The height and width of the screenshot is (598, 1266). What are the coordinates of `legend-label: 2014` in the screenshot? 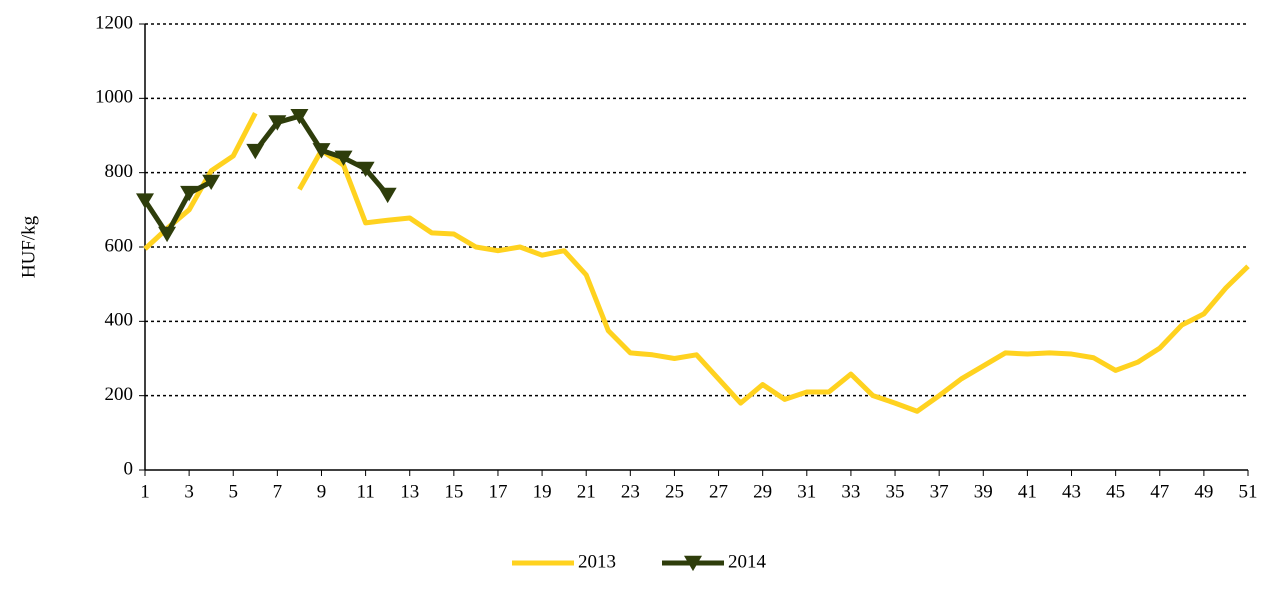 It's located at (747, 561).